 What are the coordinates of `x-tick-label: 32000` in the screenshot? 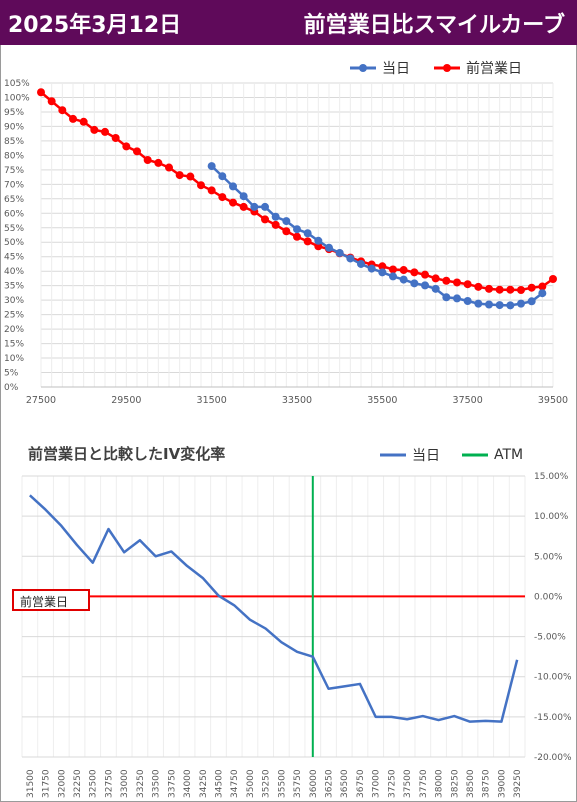 It's located at (62, 783).